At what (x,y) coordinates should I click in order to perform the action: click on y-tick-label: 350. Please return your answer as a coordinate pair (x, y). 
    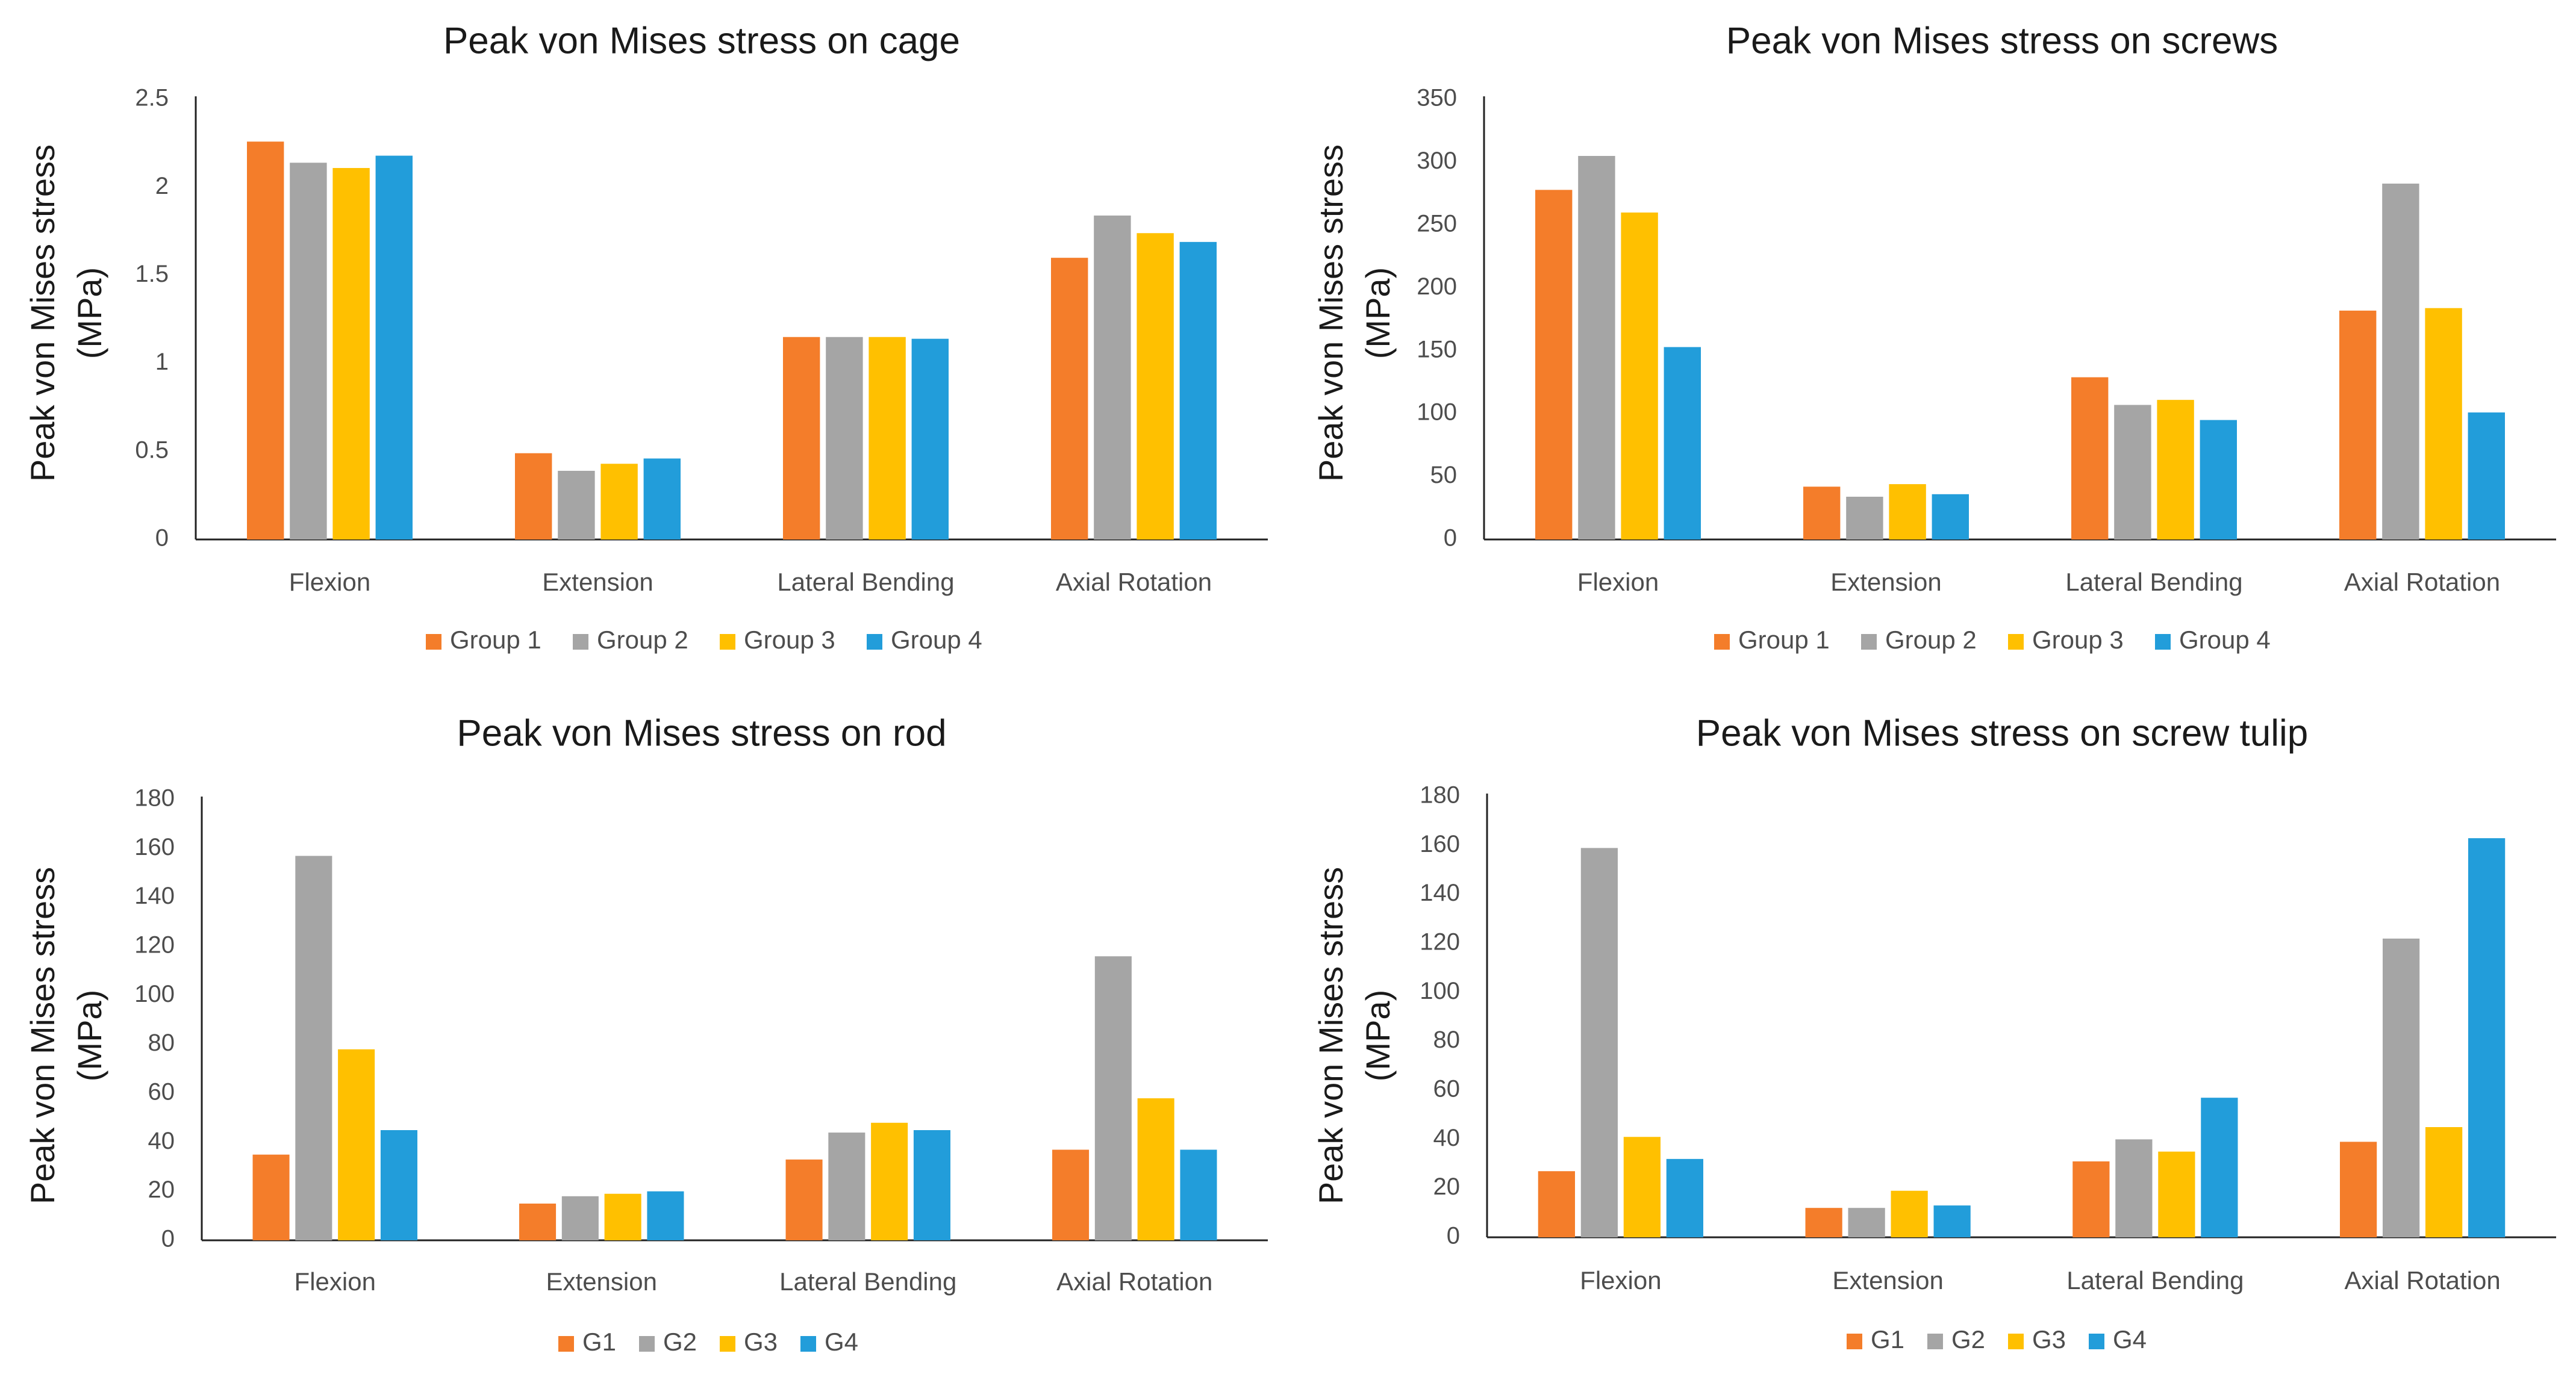
    Looking at the image, I should click on (1437, 98).